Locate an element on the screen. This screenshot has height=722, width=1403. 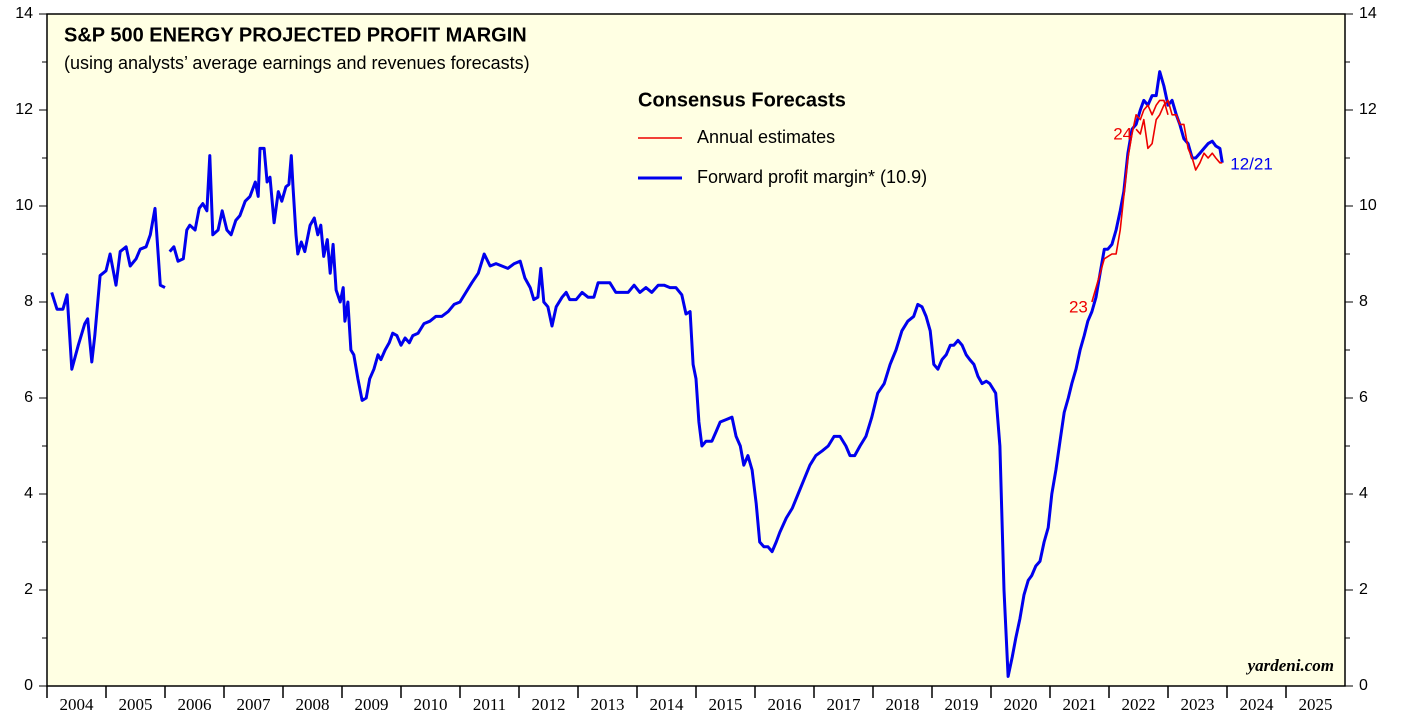
x-tick-label: 2024 is located at coordinates (1257, 704).